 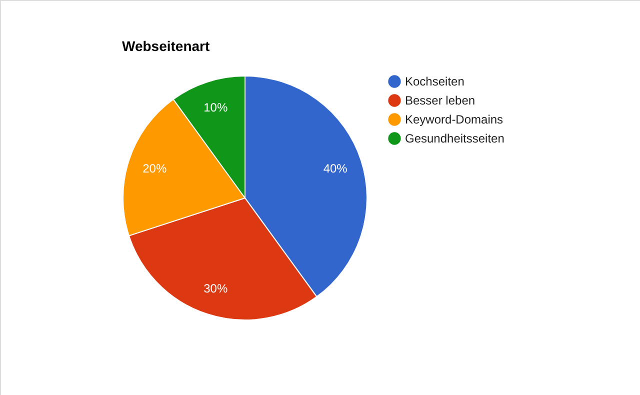 I want to click on legend-label: Kochseiten, so click(x=434, y=81).